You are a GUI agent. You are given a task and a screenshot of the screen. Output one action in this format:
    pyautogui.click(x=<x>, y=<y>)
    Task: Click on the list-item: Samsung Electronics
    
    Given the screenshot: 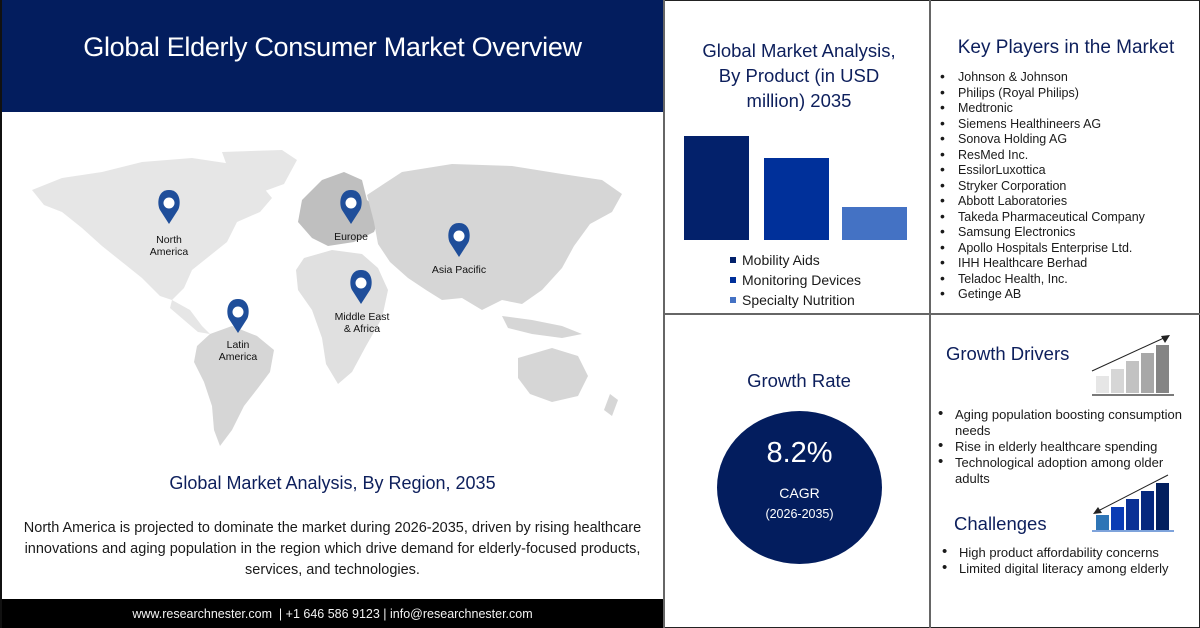 What is the action you would take?
    pyautogui.click(x=1042, y=232)
    